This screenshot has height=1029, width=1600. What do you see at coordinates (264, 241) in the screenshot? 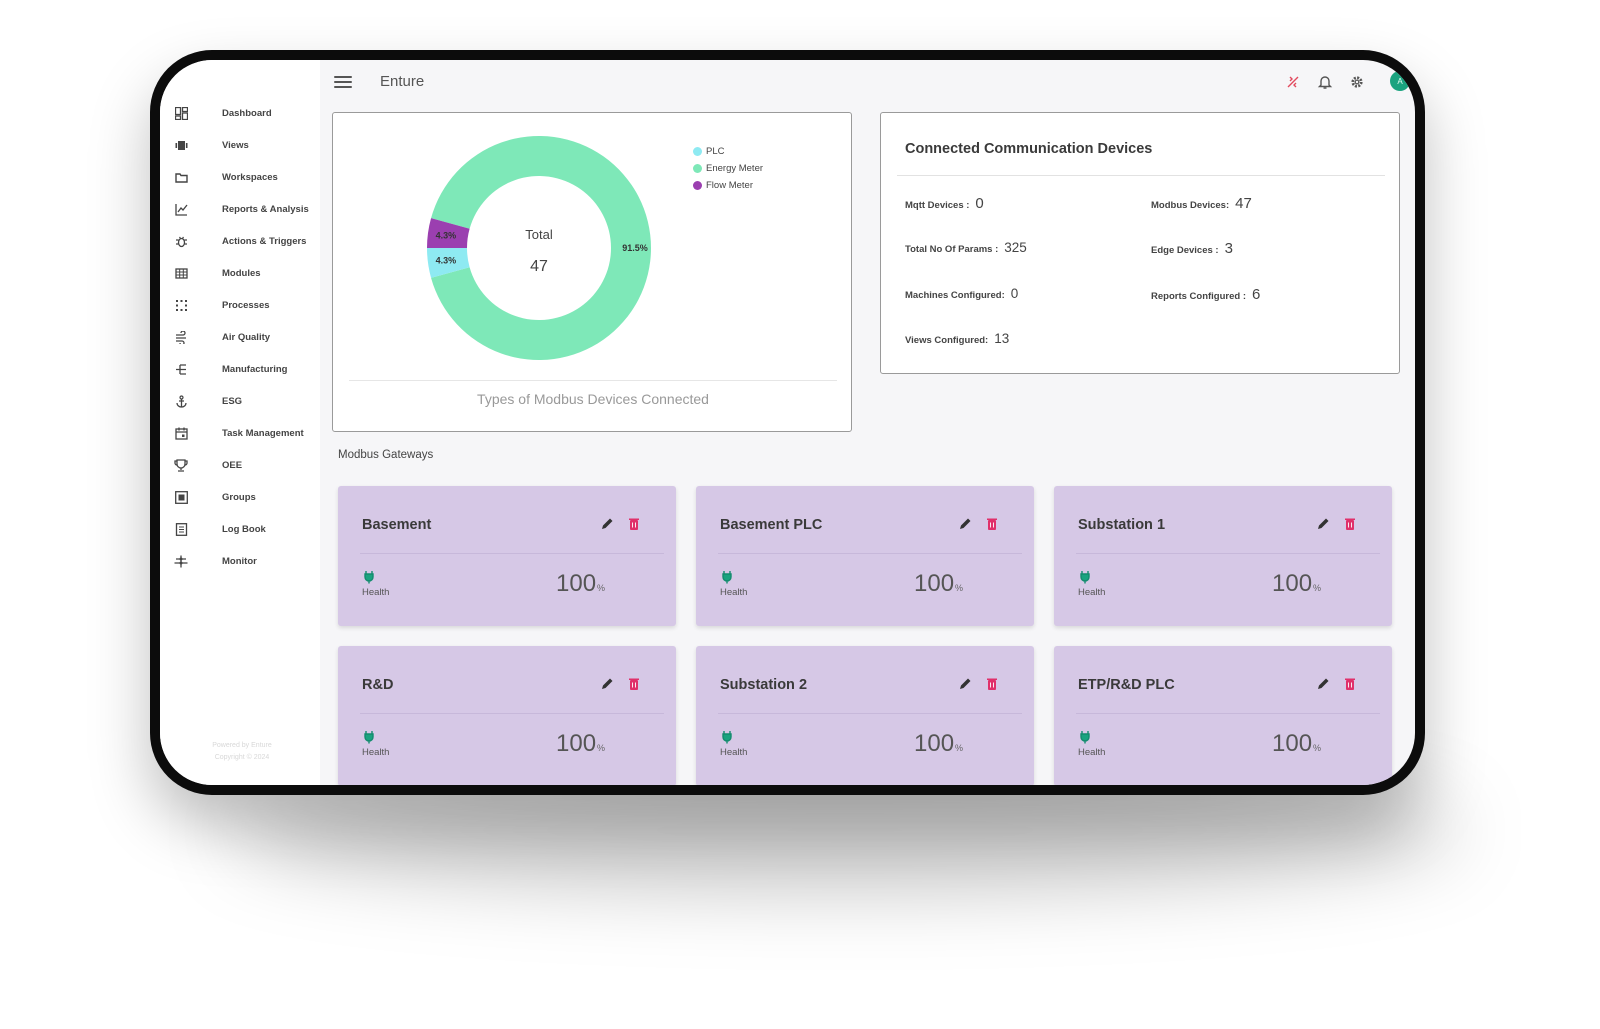
I see `sidebar-item-label: Actions & Triggers` at bounding box center [264, 241].